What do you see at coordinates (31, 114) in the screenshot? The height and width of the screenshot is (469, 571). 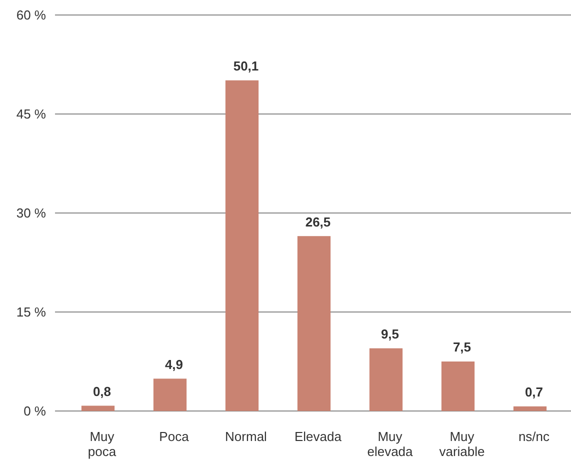 I see `y-tick-label: 45 %` at bounding box center [31, 114].